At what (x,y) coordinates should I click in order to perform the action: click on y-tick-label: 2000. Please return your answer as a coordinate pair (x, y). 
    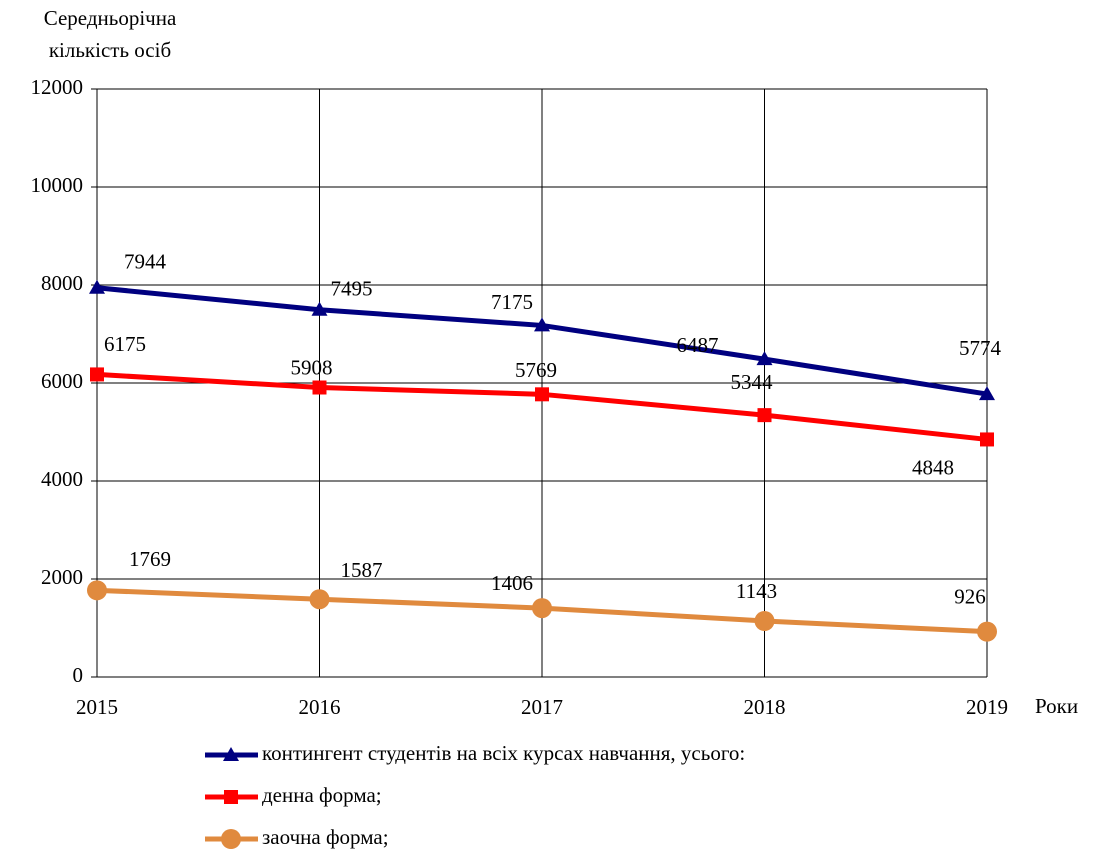
    Looking at the image, I should click on (62, 577).